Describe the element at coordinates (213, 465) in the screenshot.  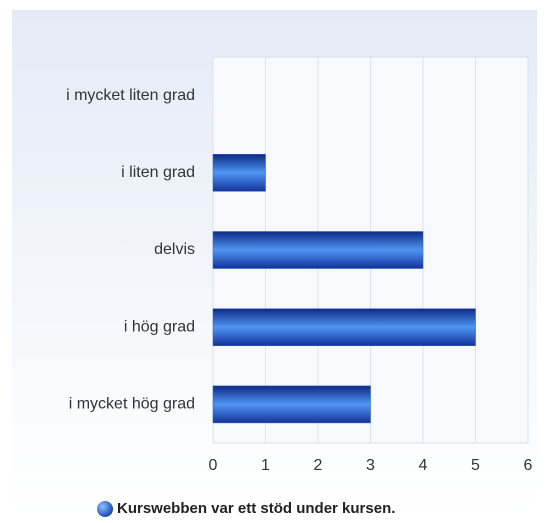
I see `x-tick-label: 0` at that location.